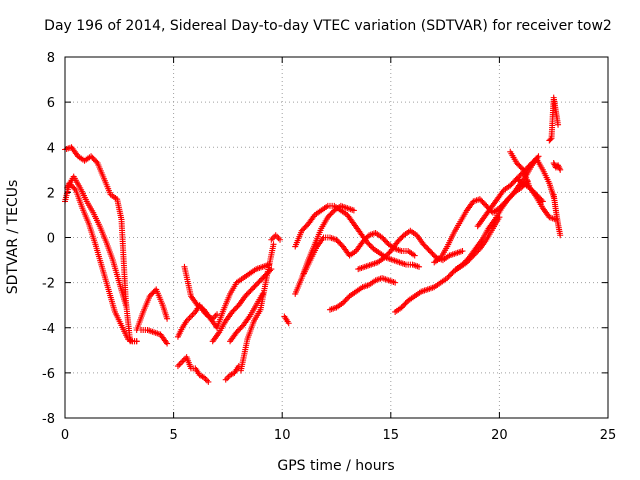 The image size is (640, 480). Describe the element at coordinates (286, 320) in the screenshot. I see `series-track-n` at that location.